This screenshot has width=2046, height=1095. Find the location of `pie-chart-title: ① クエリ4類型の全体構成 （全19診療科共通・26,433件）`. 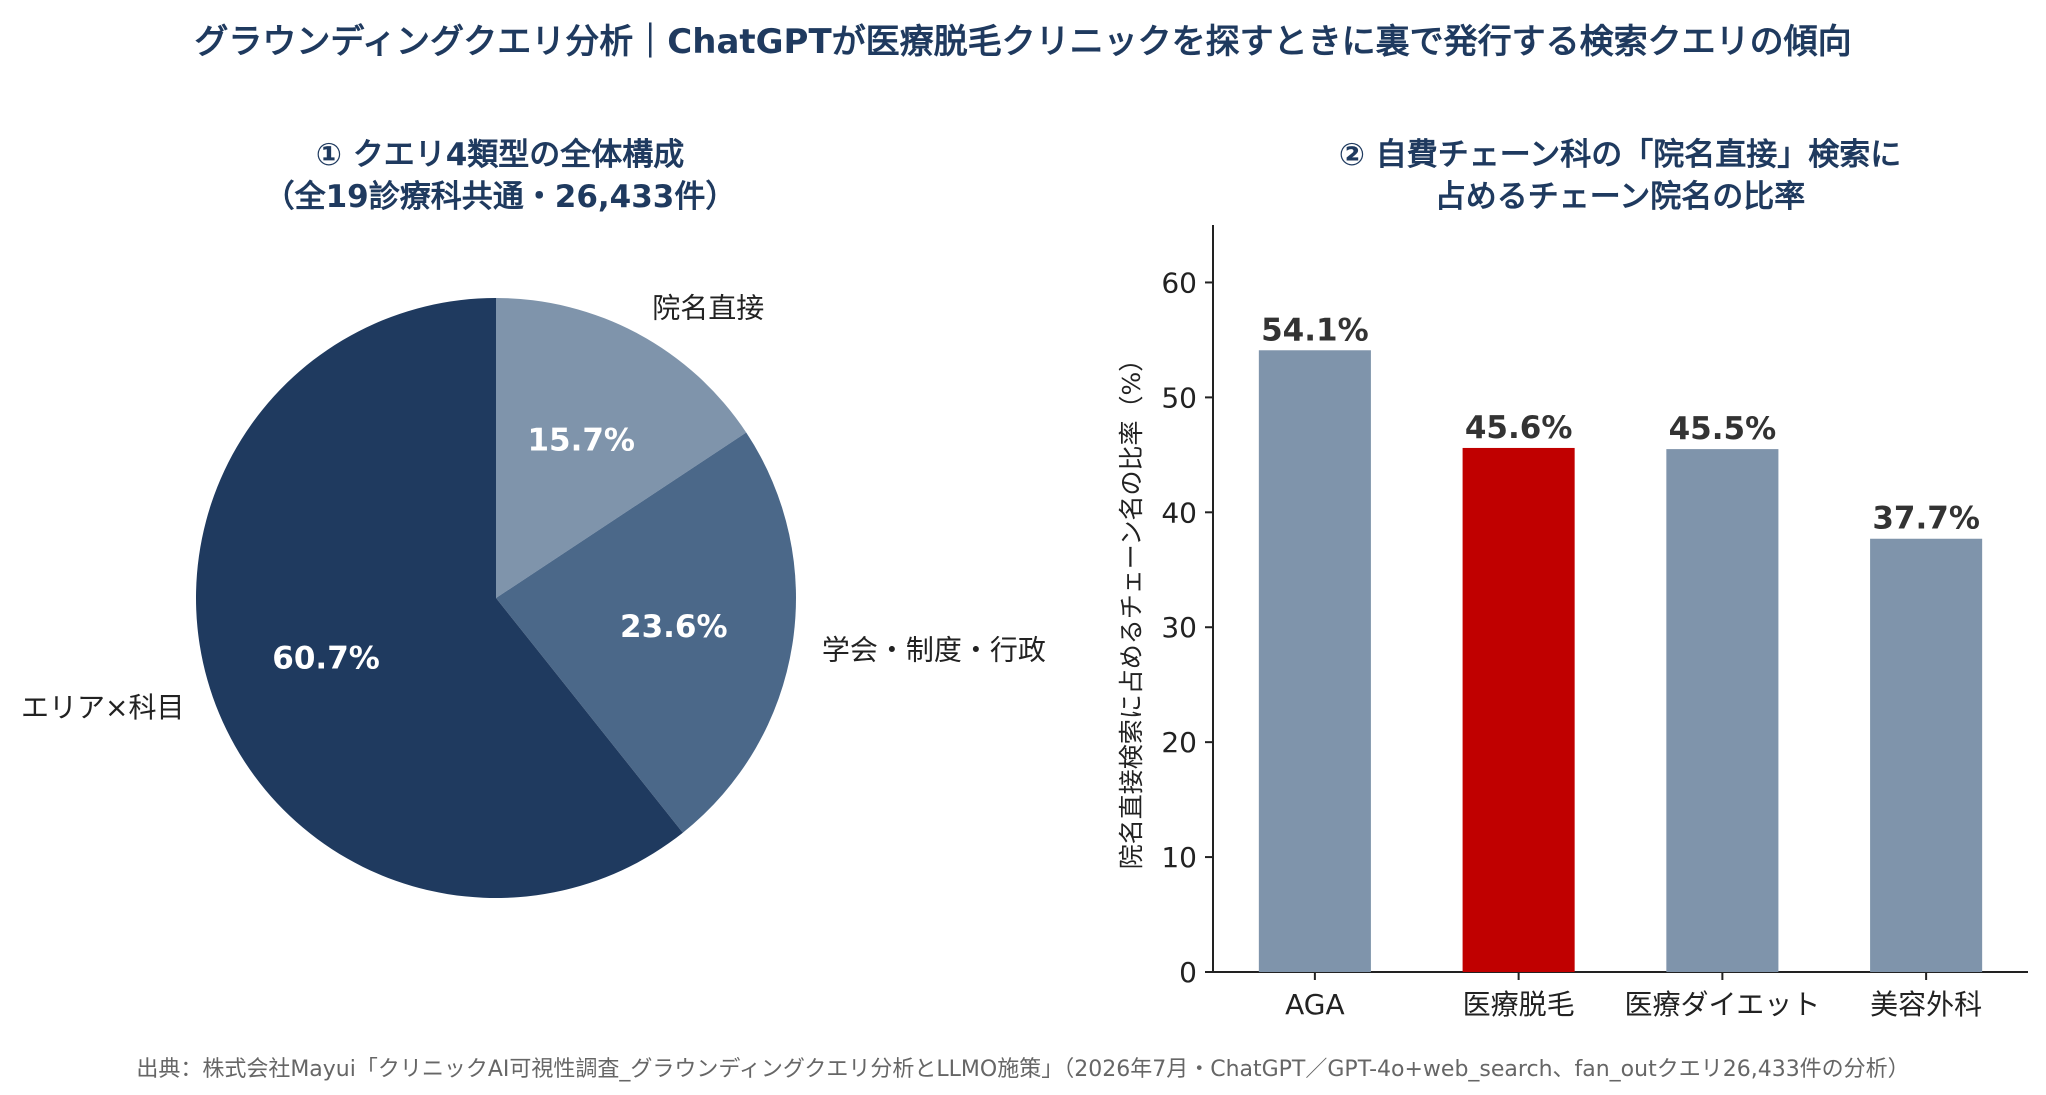

pie-chart-title: ① クエリ4類型の全体構成 （全19診療科共通・26,433件） is located at coordinates (500, 176).